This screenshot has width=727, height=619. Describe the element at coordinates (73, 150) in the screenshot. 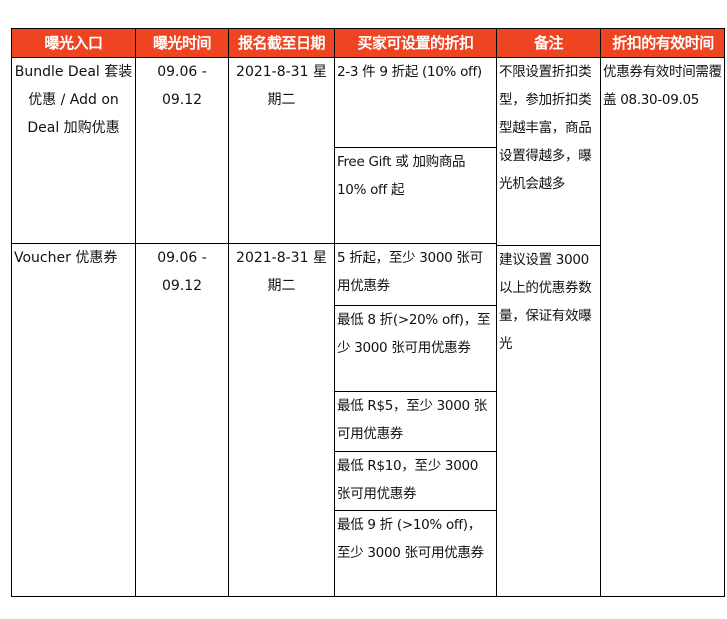

I see `row1-entry: Bundle Deal 套装优惠 / Add on Deal 加购优惠` at that location.